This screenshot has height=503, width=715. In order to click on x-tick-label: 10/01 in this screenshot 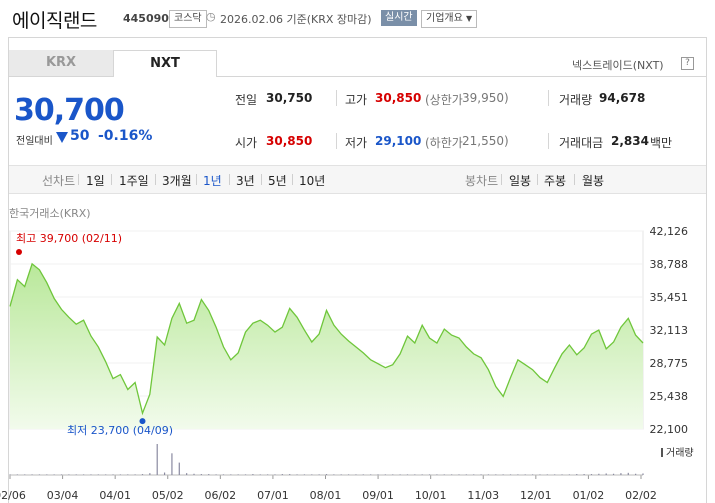, I will do `click(431, 495)`.